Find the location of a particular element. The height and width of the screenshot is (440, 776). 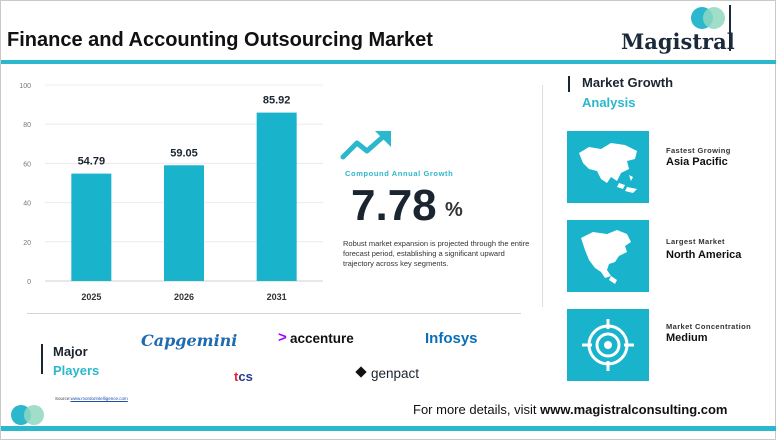

north-america-map-icon is located at coordinates (606, 257).